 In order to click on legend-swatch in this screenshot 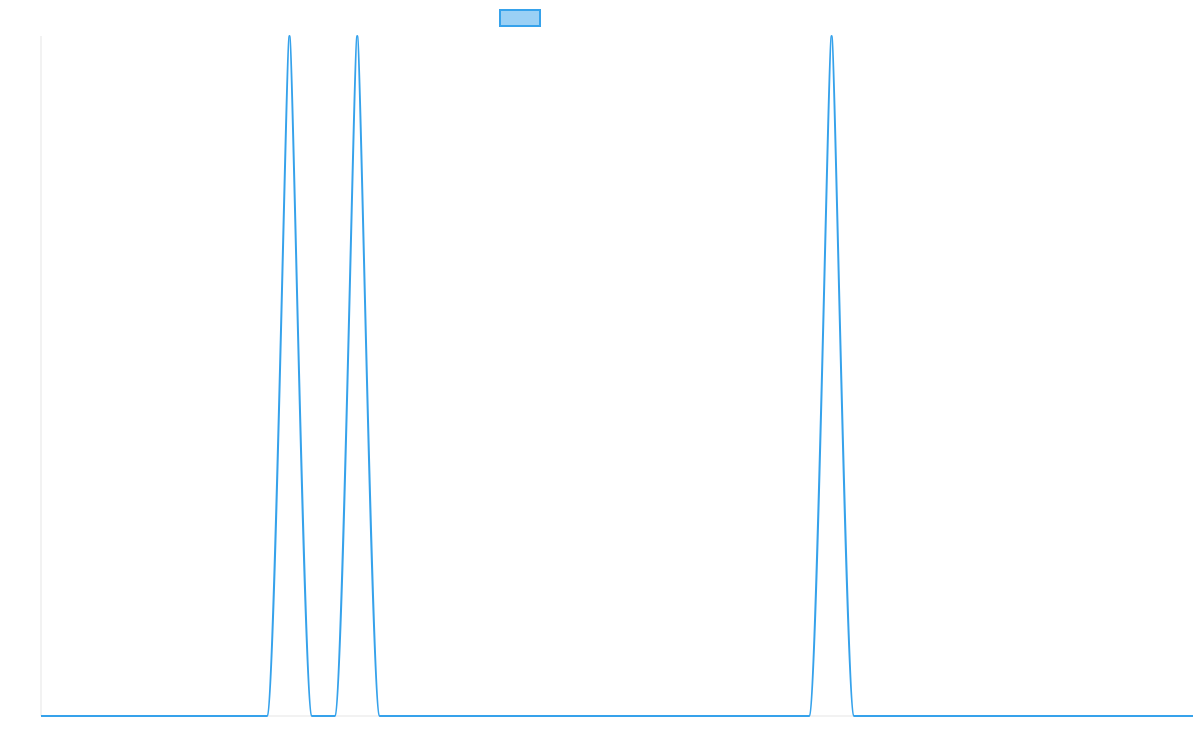, I will do `click(520, 18)`.